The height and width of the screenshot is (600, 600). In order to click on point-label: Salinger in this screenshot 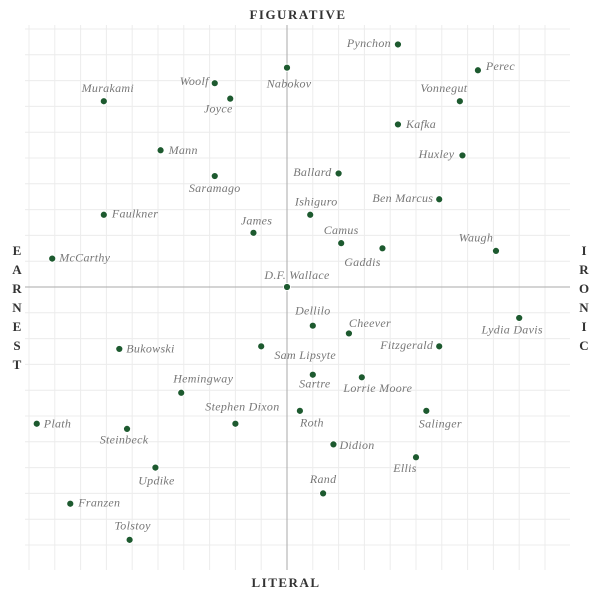, I will do `click(440, 424)`.